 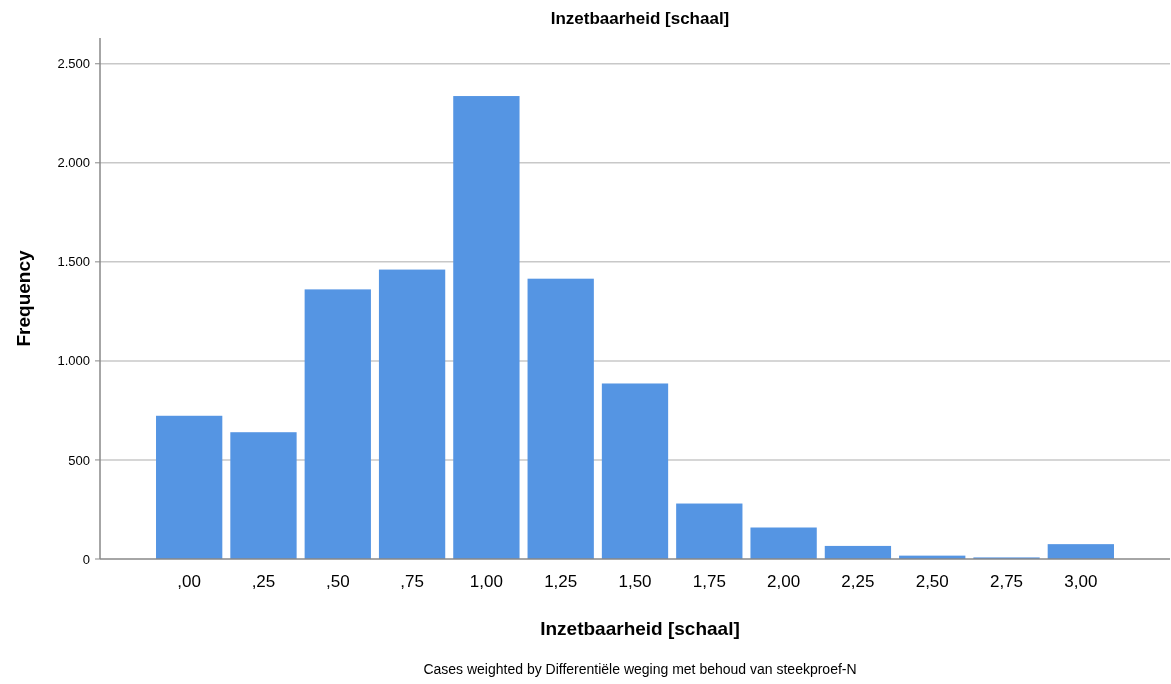 I want to click on x-tick-label: ,50, so click(x=337, y=581).